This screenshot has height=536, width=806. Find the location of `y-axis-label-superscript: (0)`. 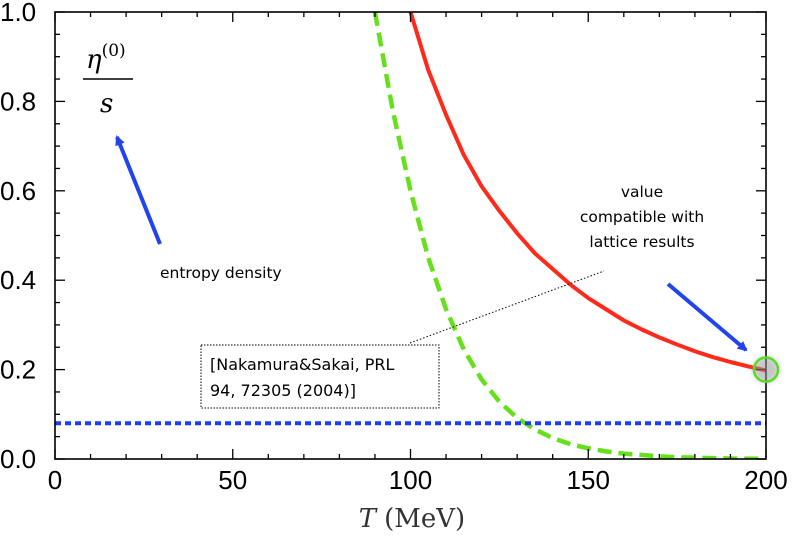

y-axis-label-superscript: (0) is located at coordinates (114, 51).